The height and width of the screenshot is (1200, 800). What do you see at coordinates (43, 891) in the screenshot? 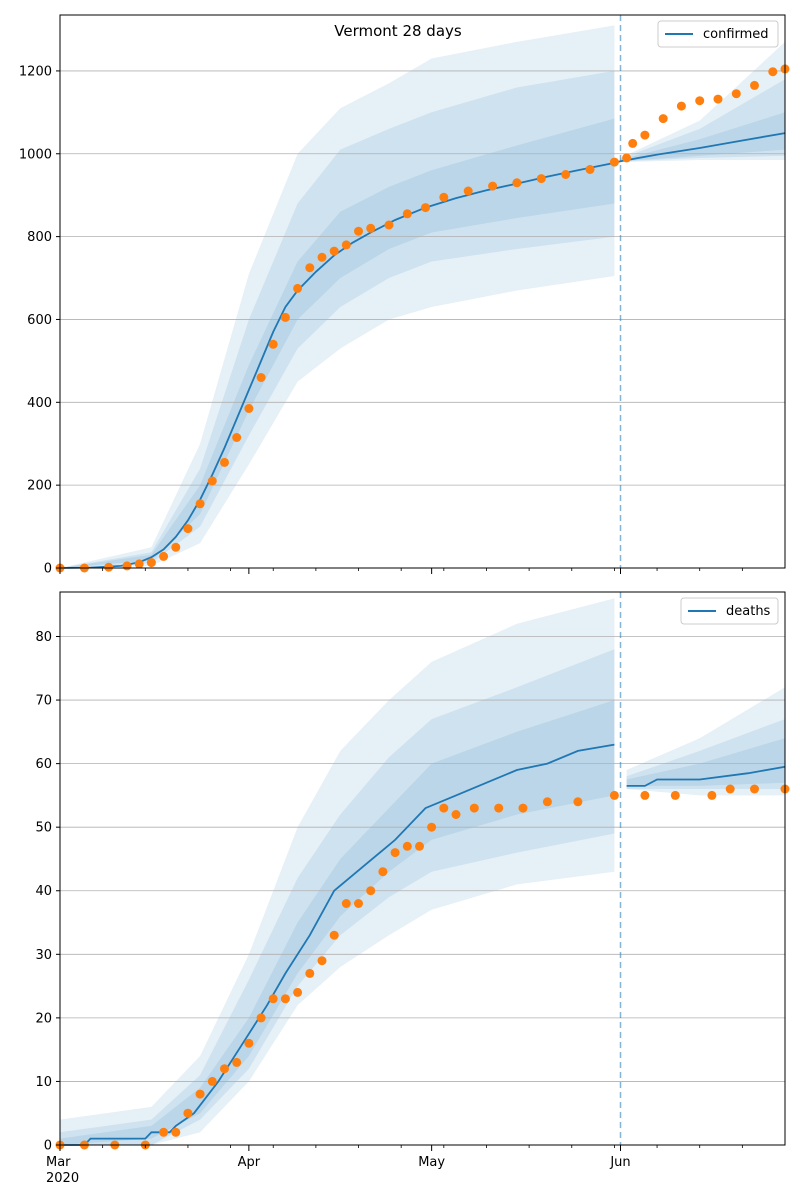
I see `y-tick-label: 40` at bounding box center [43, 891].